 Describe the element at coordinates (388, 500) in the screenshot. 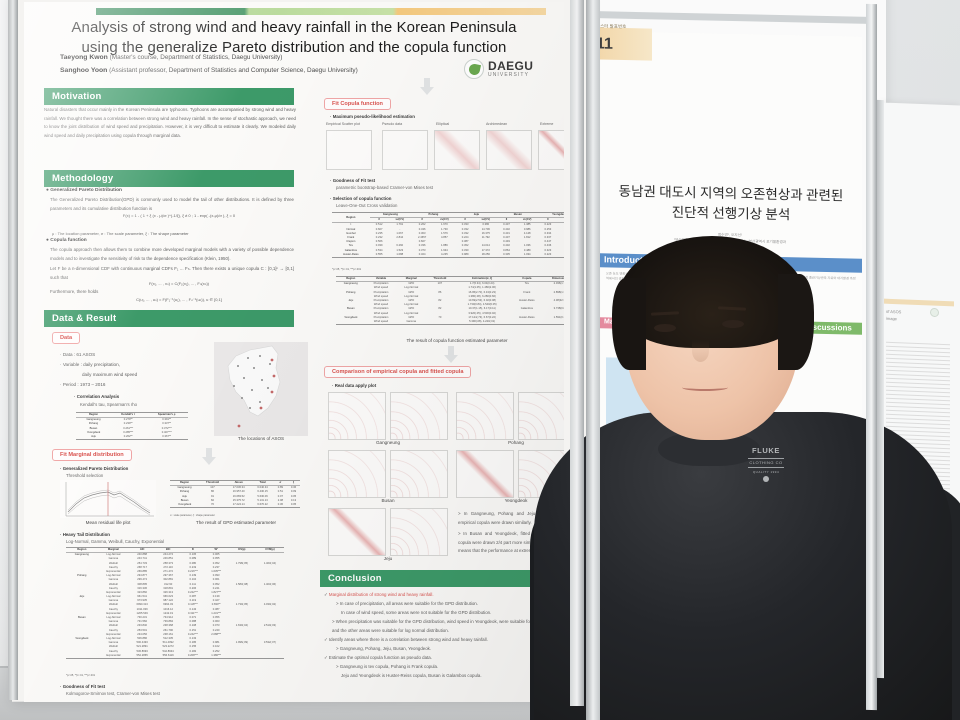

I see `comparison-label-busan: Busan` at that location.